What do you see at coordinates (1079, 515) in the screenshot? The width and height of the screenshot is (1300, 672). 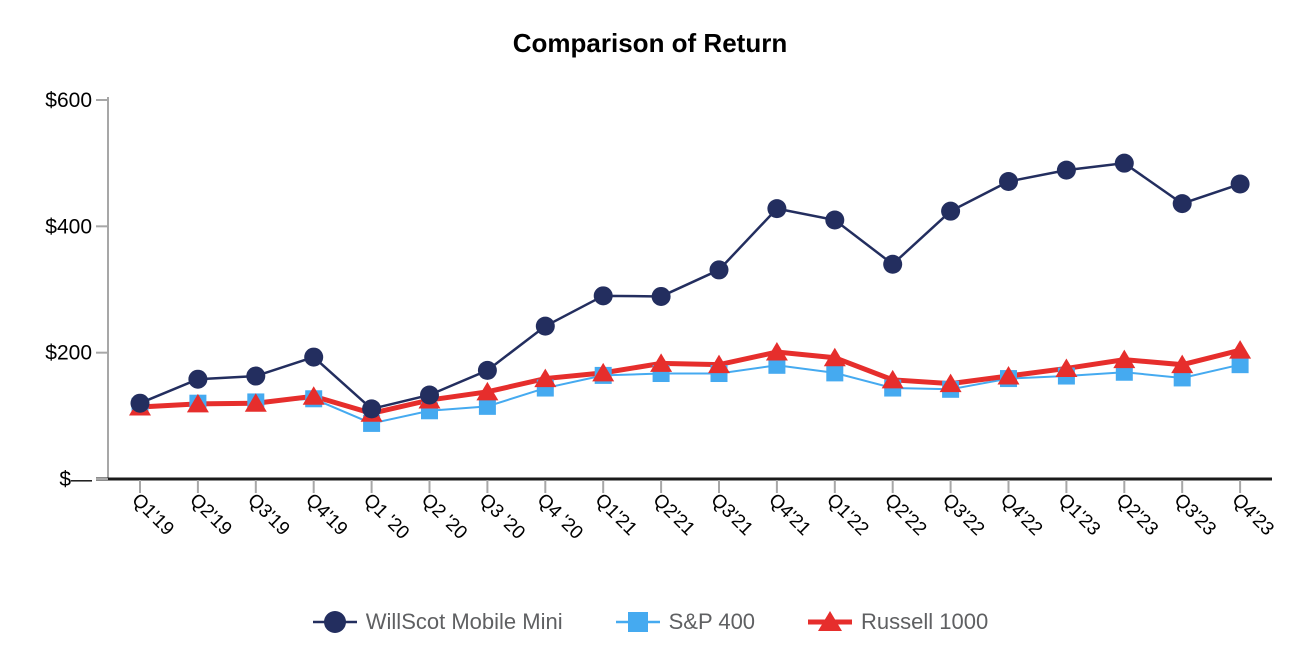 I see `x-axis-label: Q1'23` at bounding box center [1079, 515].